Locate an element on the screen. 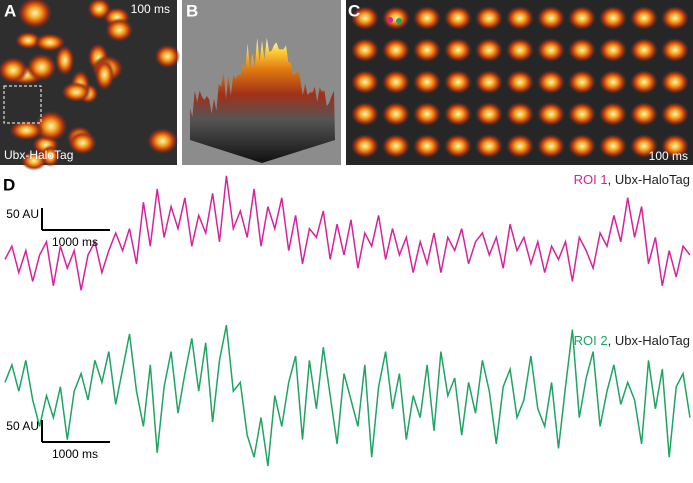 This screenshot has height=483, width=693. caption: Ubx-HaloTag is located at coordinates (38, 155).